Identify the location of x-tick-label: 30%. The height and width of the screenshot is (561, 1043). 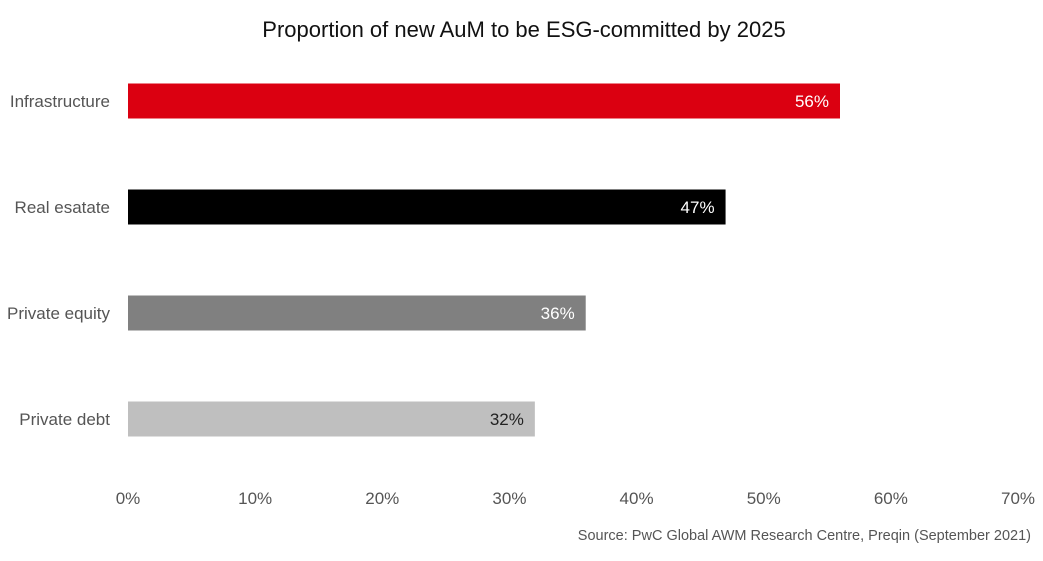
(509, 498).